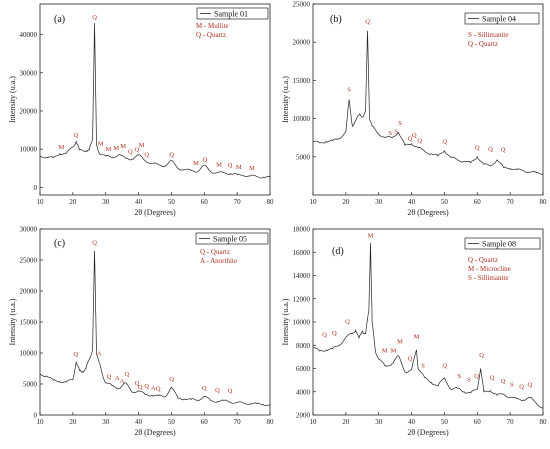  I want to click on y-tick-label: 5000, so click(30, 385).